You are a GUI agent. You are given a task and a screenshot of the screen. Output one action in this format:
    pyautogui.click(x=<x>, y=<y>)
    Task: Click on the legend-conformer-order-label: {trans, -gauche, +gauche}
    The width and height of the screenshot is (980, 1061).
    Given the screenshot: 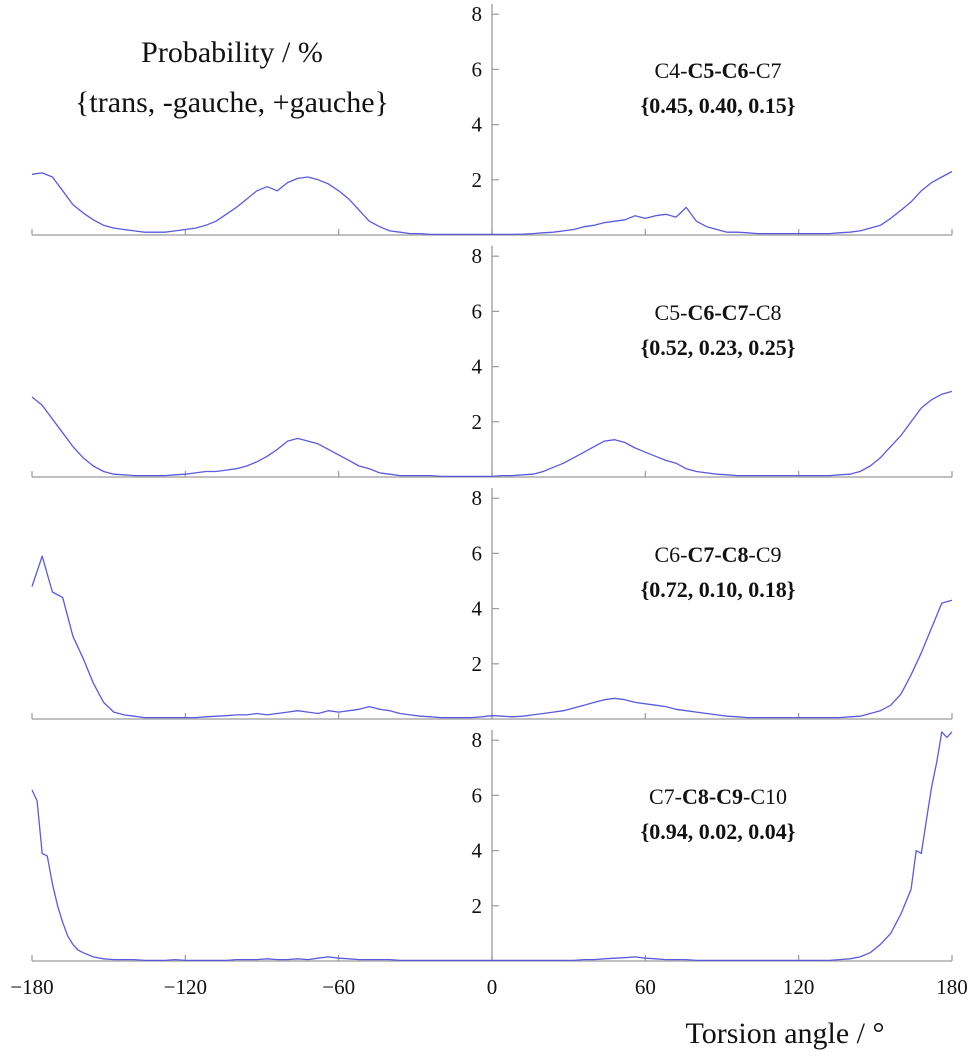 What is the action you would take?
    pyautogui.click(x=232, y=102)
    